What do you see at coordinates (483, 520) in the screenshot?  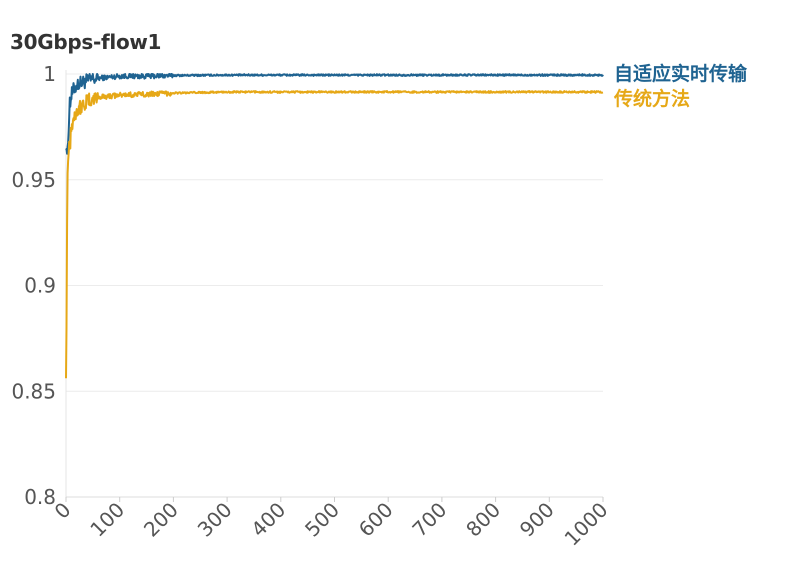 I see `x-tick-label: 800` at bounding box center [483, 520].